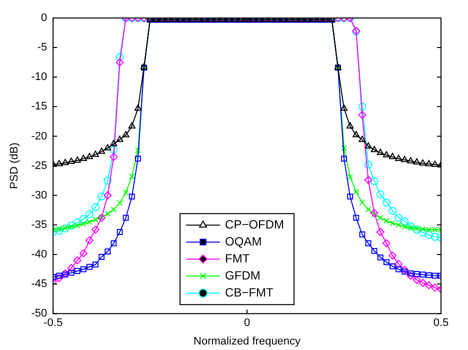 This screenshot has width=468, height=350. I want to click on x-tick-label: 0.5, so click(441, 323).